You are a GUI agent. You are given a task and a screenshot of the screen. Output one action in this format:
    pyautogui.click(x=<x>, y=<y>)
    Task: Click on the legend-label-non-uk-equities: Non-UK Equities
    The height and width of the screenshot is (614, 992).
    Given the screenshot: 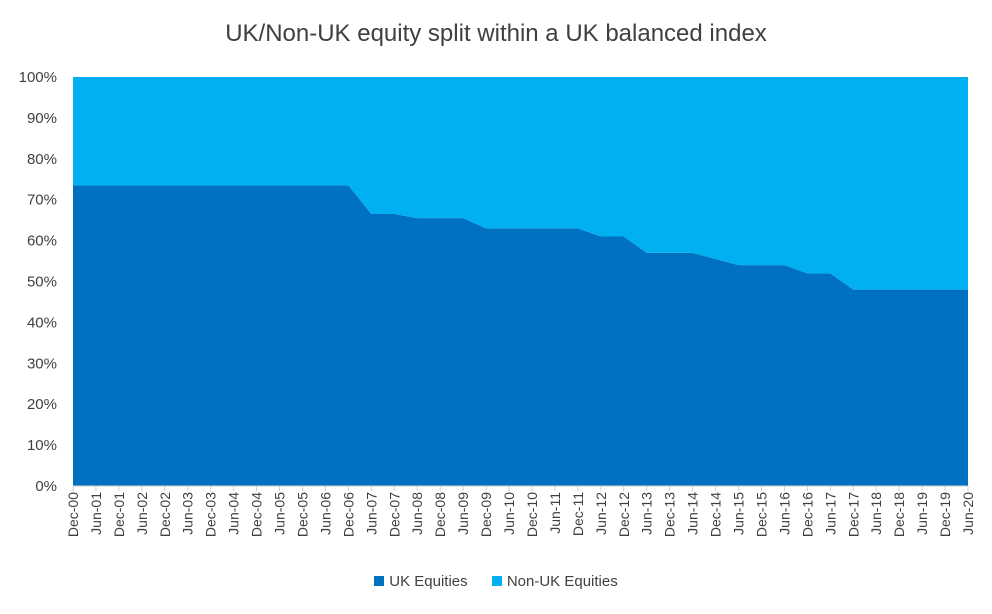 What is the action you would take?
    pyautogui.click(x=562, y=581)
    